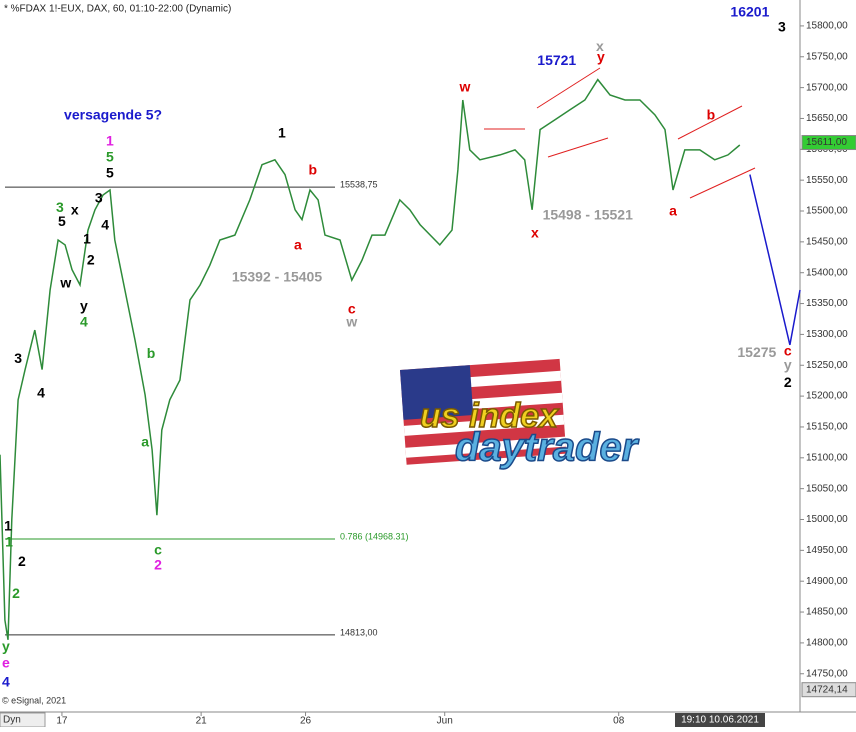 The image size is (856, 732). What do you see at coordinates (62, 721) in the screenshot?
I see `x-tick-label: 17` at bounding box center [62, 721].